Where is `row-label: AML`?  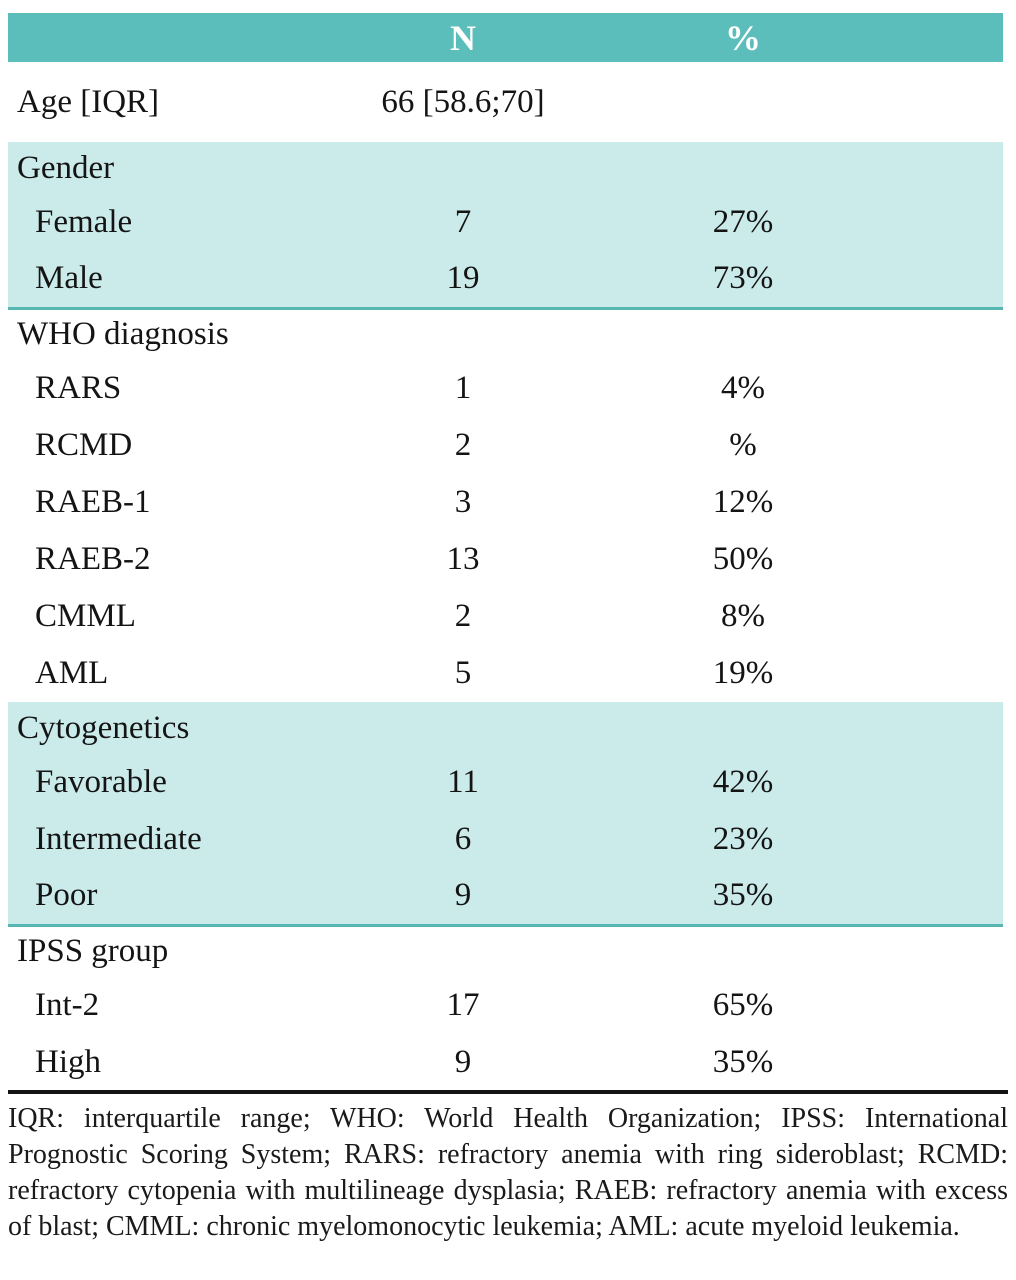 row-label: AML is located at coordinates (72, 673).